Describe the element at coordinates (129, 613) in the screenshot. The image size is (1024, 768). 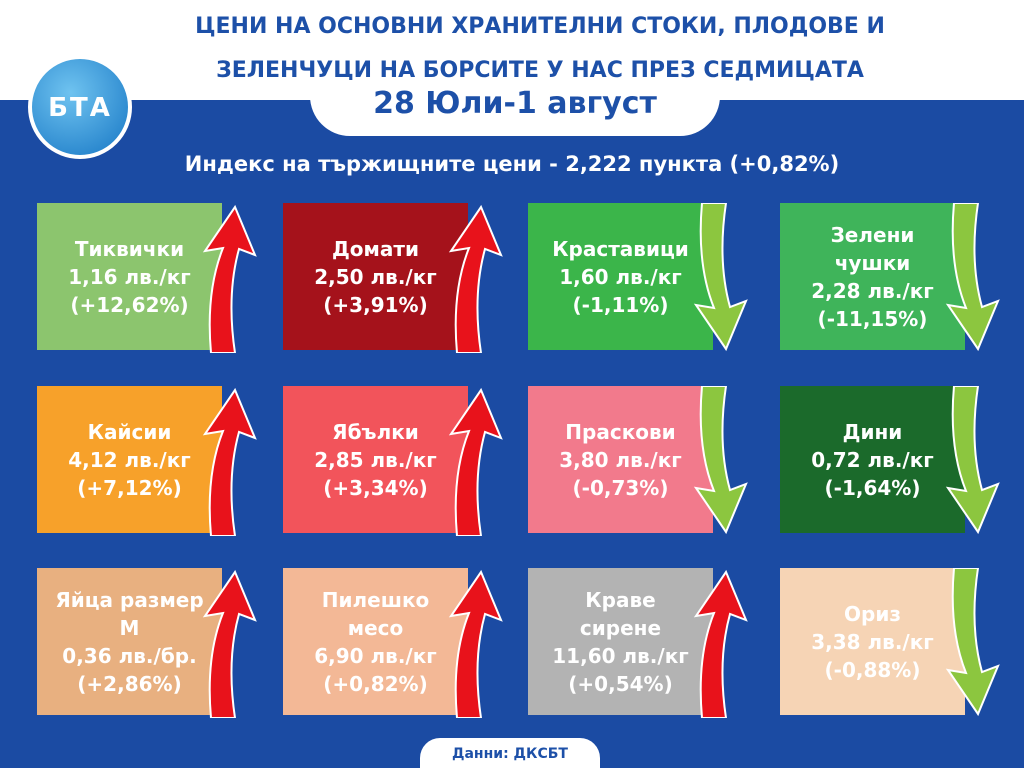
I see `card-name: Яйца размер М` at that location.